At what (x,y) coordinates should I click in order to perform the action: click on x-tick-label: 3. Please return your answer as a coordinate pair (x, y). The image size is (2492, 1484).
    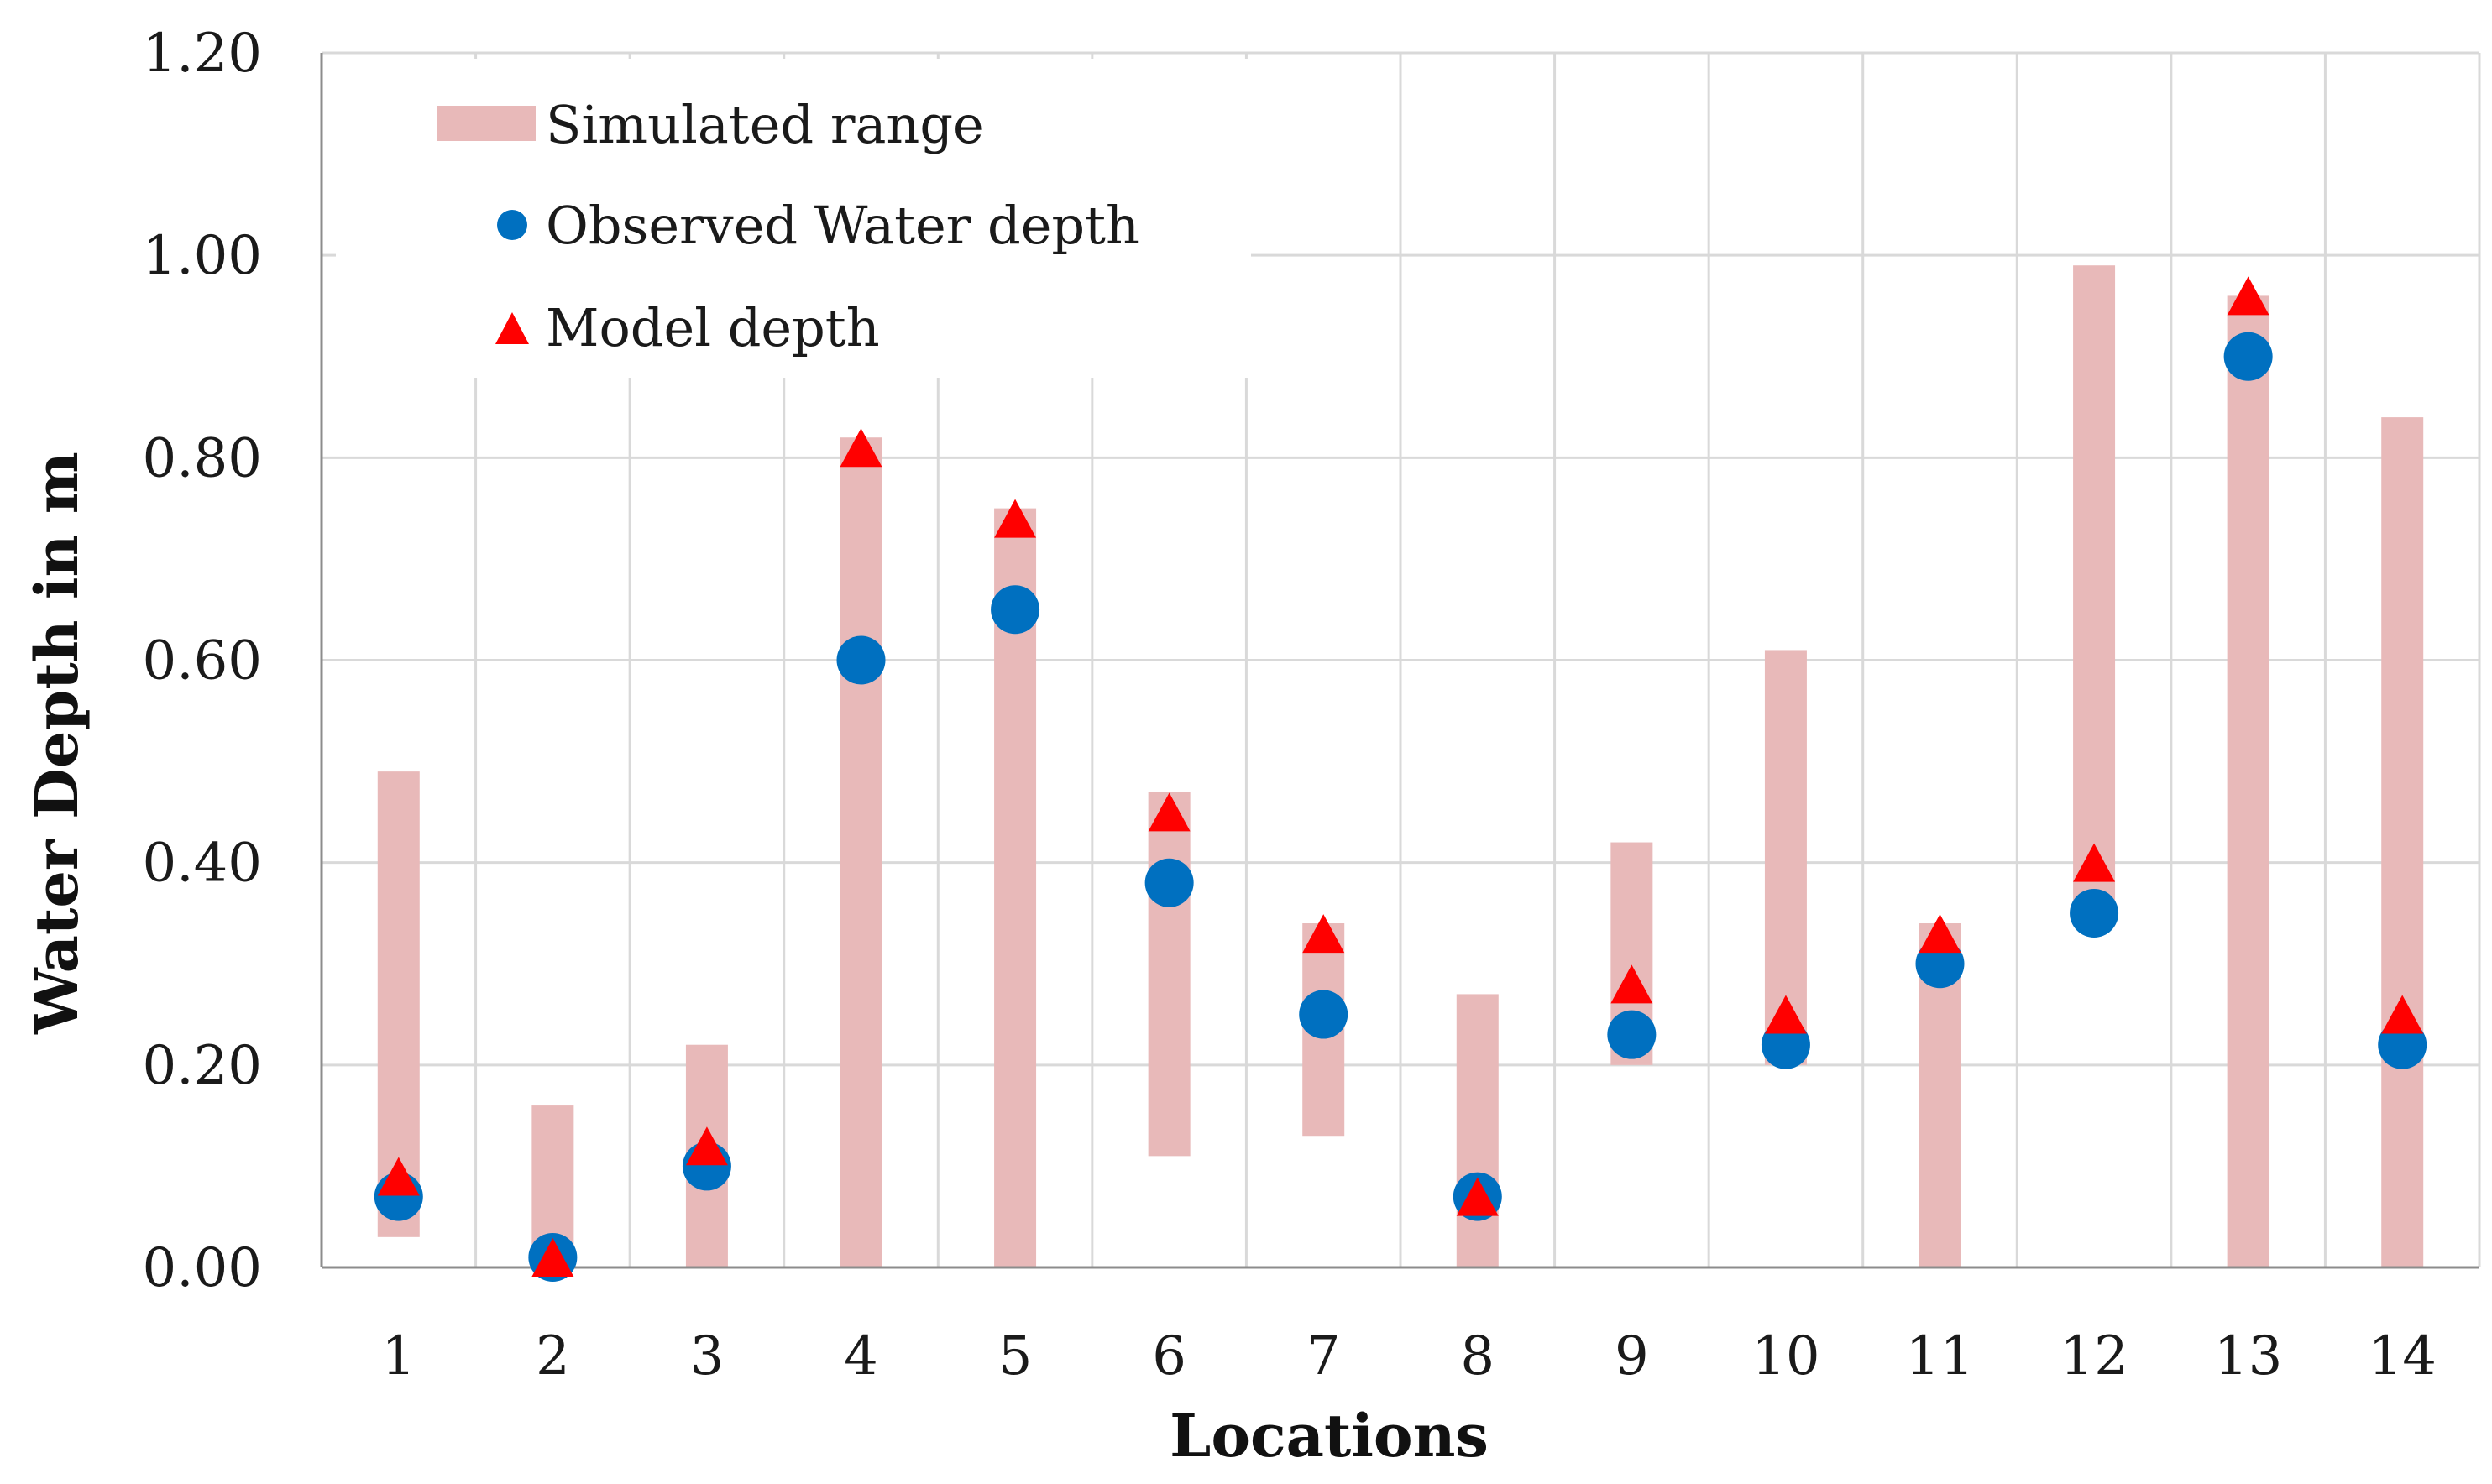
    Looking at the image, I should click on (707, 1356).